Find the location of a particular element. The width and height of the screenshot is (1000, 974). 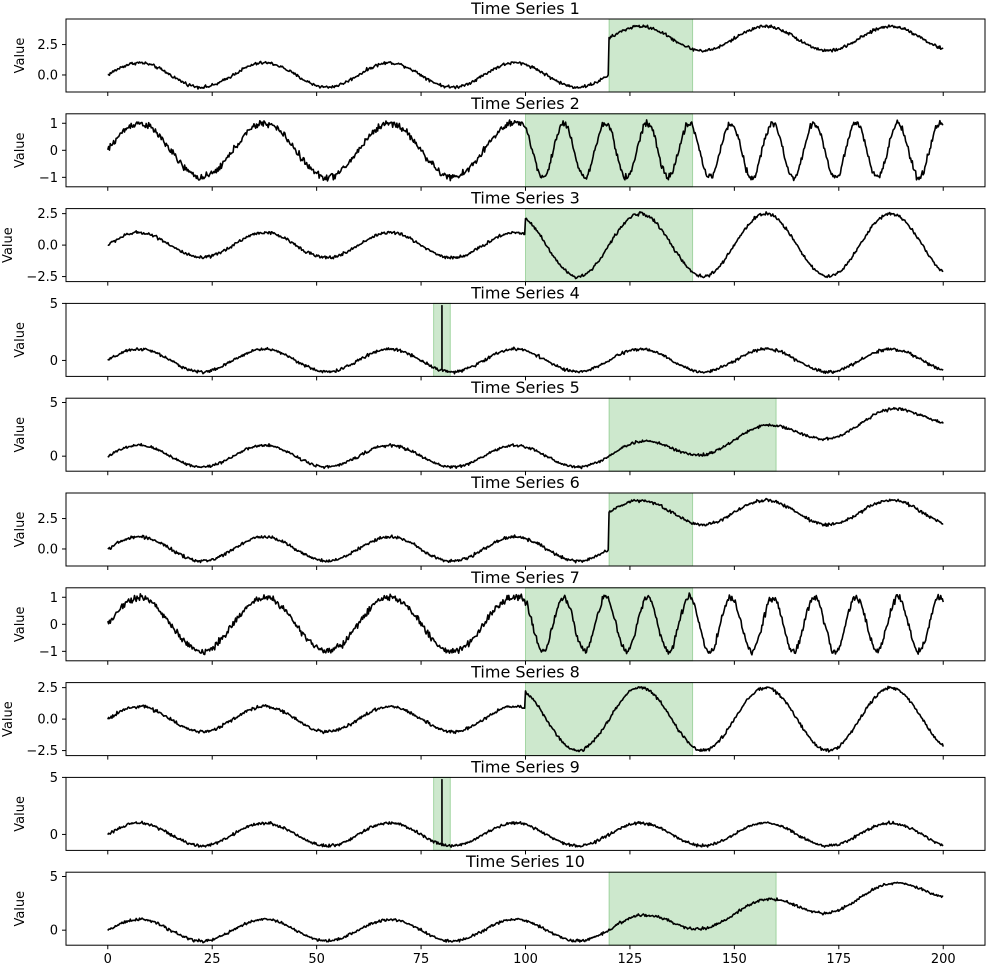

x-tick-label: 200 is located at coordinates (943, 959).